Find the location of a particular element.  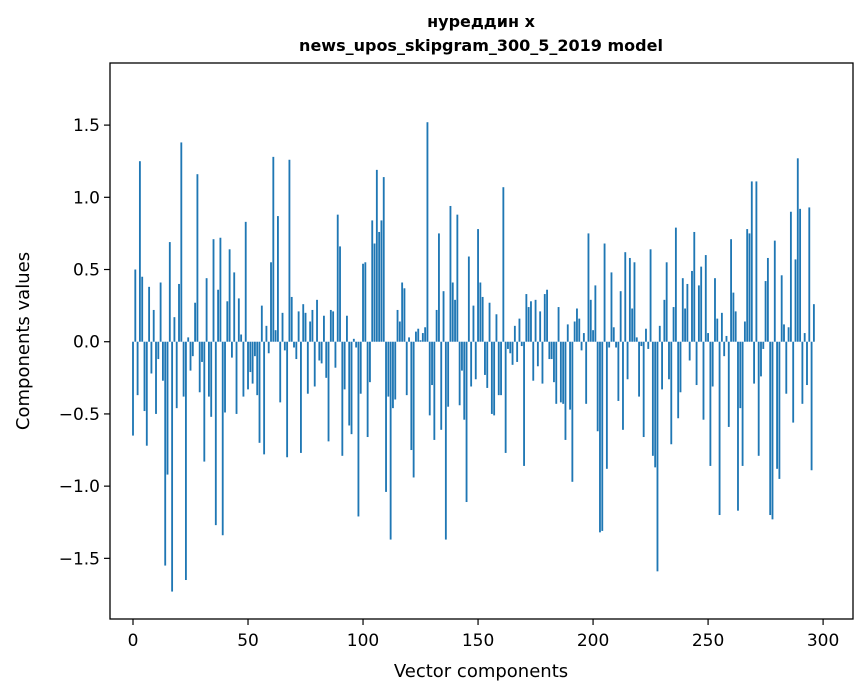

y-axis-ticks: −1.5 −1.0 −0.5 0.0 0.5 1.0 1.5 is located at coordinates (84, 342).